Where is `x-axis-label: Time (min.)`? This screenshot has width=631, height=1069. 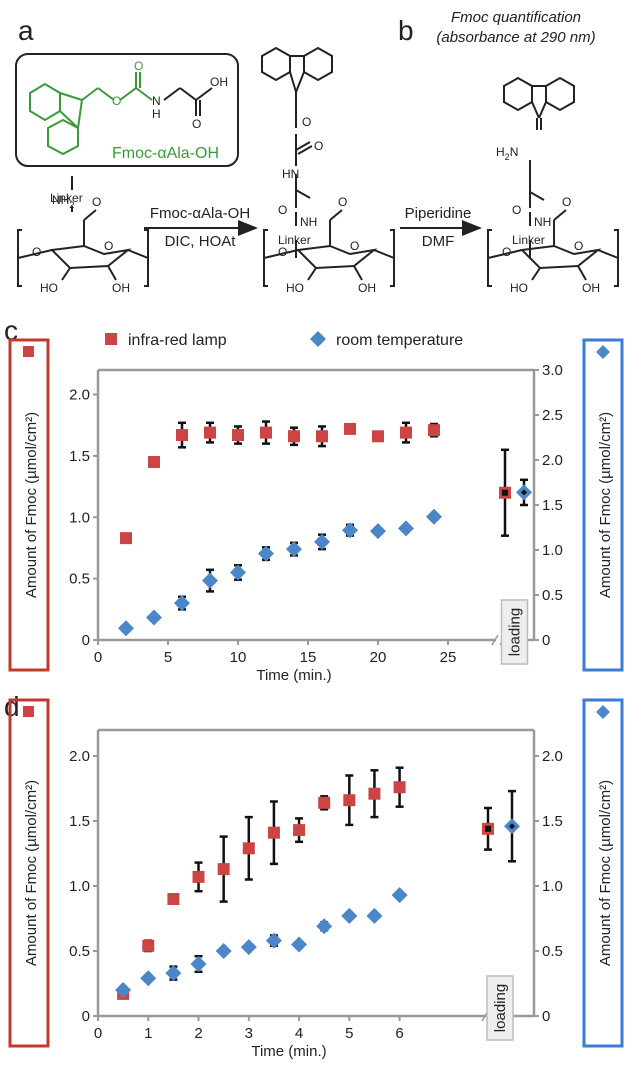 x-axis-label: Time (min.) is located at coordinates (293, 675).